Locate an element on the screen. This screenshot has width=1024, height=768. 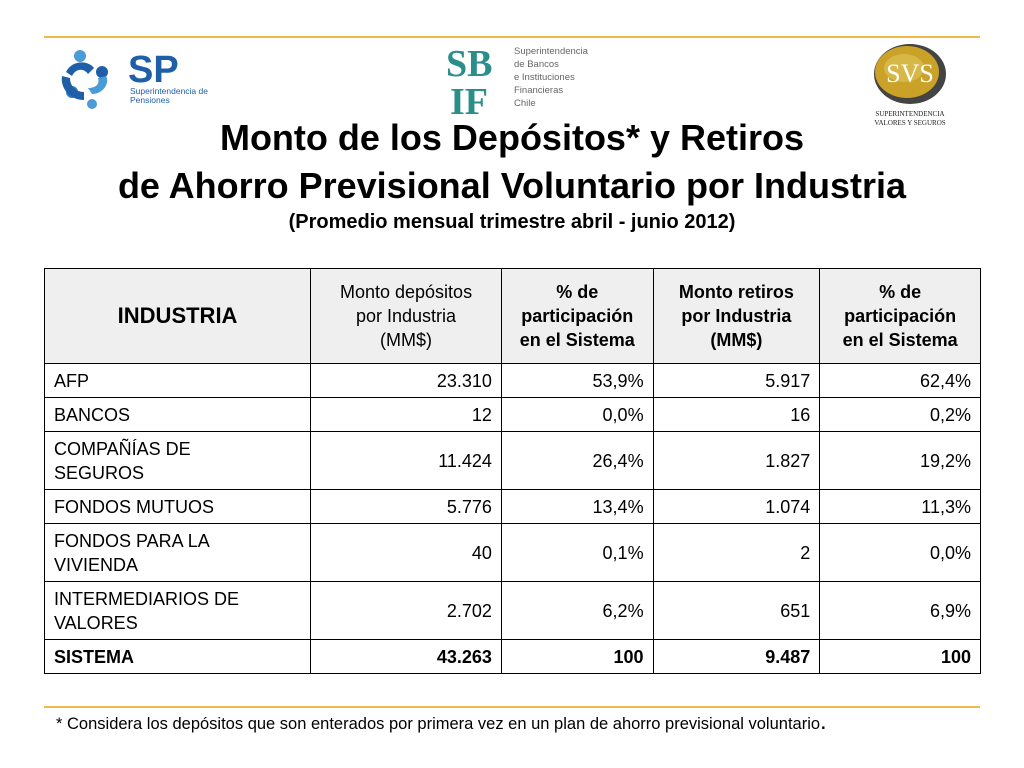
svs-acronym: SVS is located at coordinates (910, 73).